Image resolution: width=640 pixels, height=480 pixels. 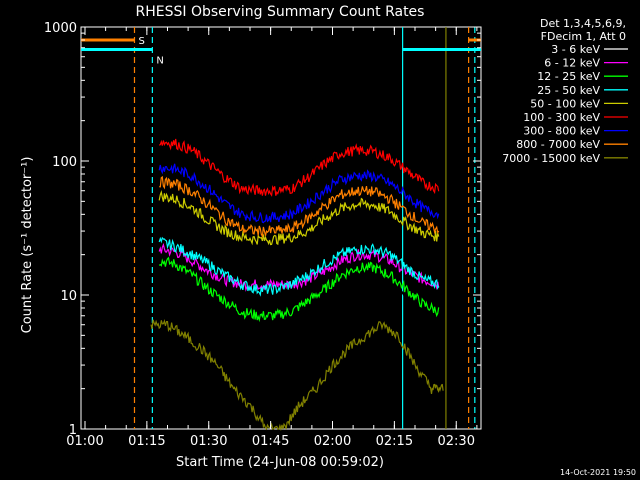 I want to click on footer-timestamp: 14-Oct-2021 19:50, so click(x=598, y=472).